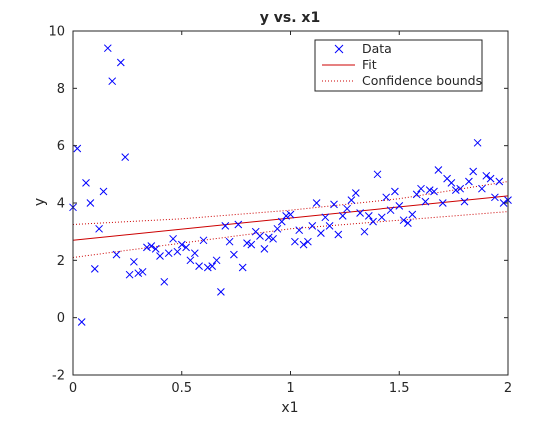  Describe the element at coordinates (290, 388) in the screenshot. I see `x-tick-label: 1` at that location.